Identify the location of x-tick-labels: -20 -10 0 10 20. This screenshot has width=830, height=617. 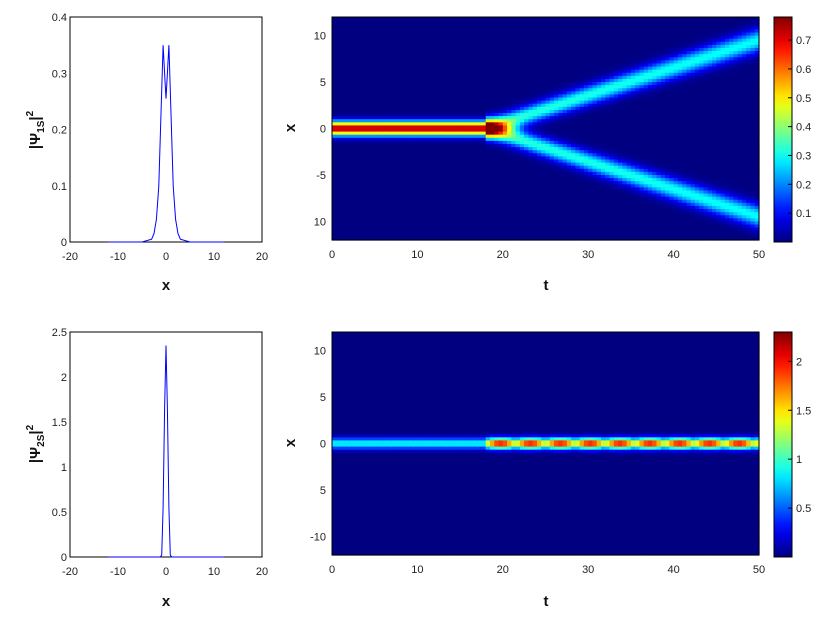
(165, 257).